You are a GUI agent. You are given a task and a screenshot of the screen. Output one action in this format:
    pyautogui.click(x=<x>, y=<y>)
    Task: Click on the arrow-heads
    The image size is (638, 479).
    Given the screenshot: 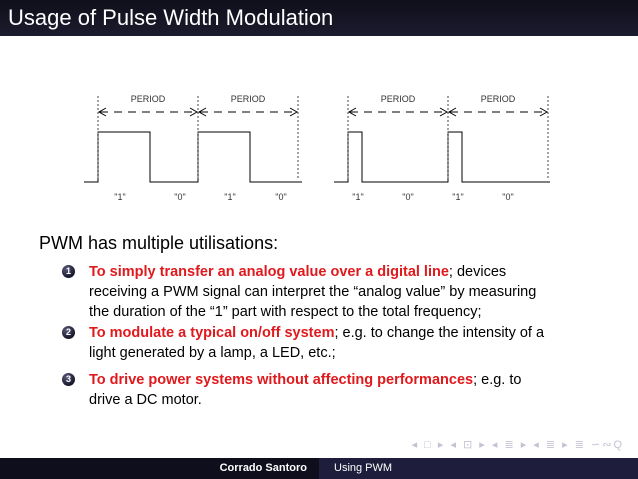 What is the action you would take?
    pyautogui.click(x=323, y=112)
    